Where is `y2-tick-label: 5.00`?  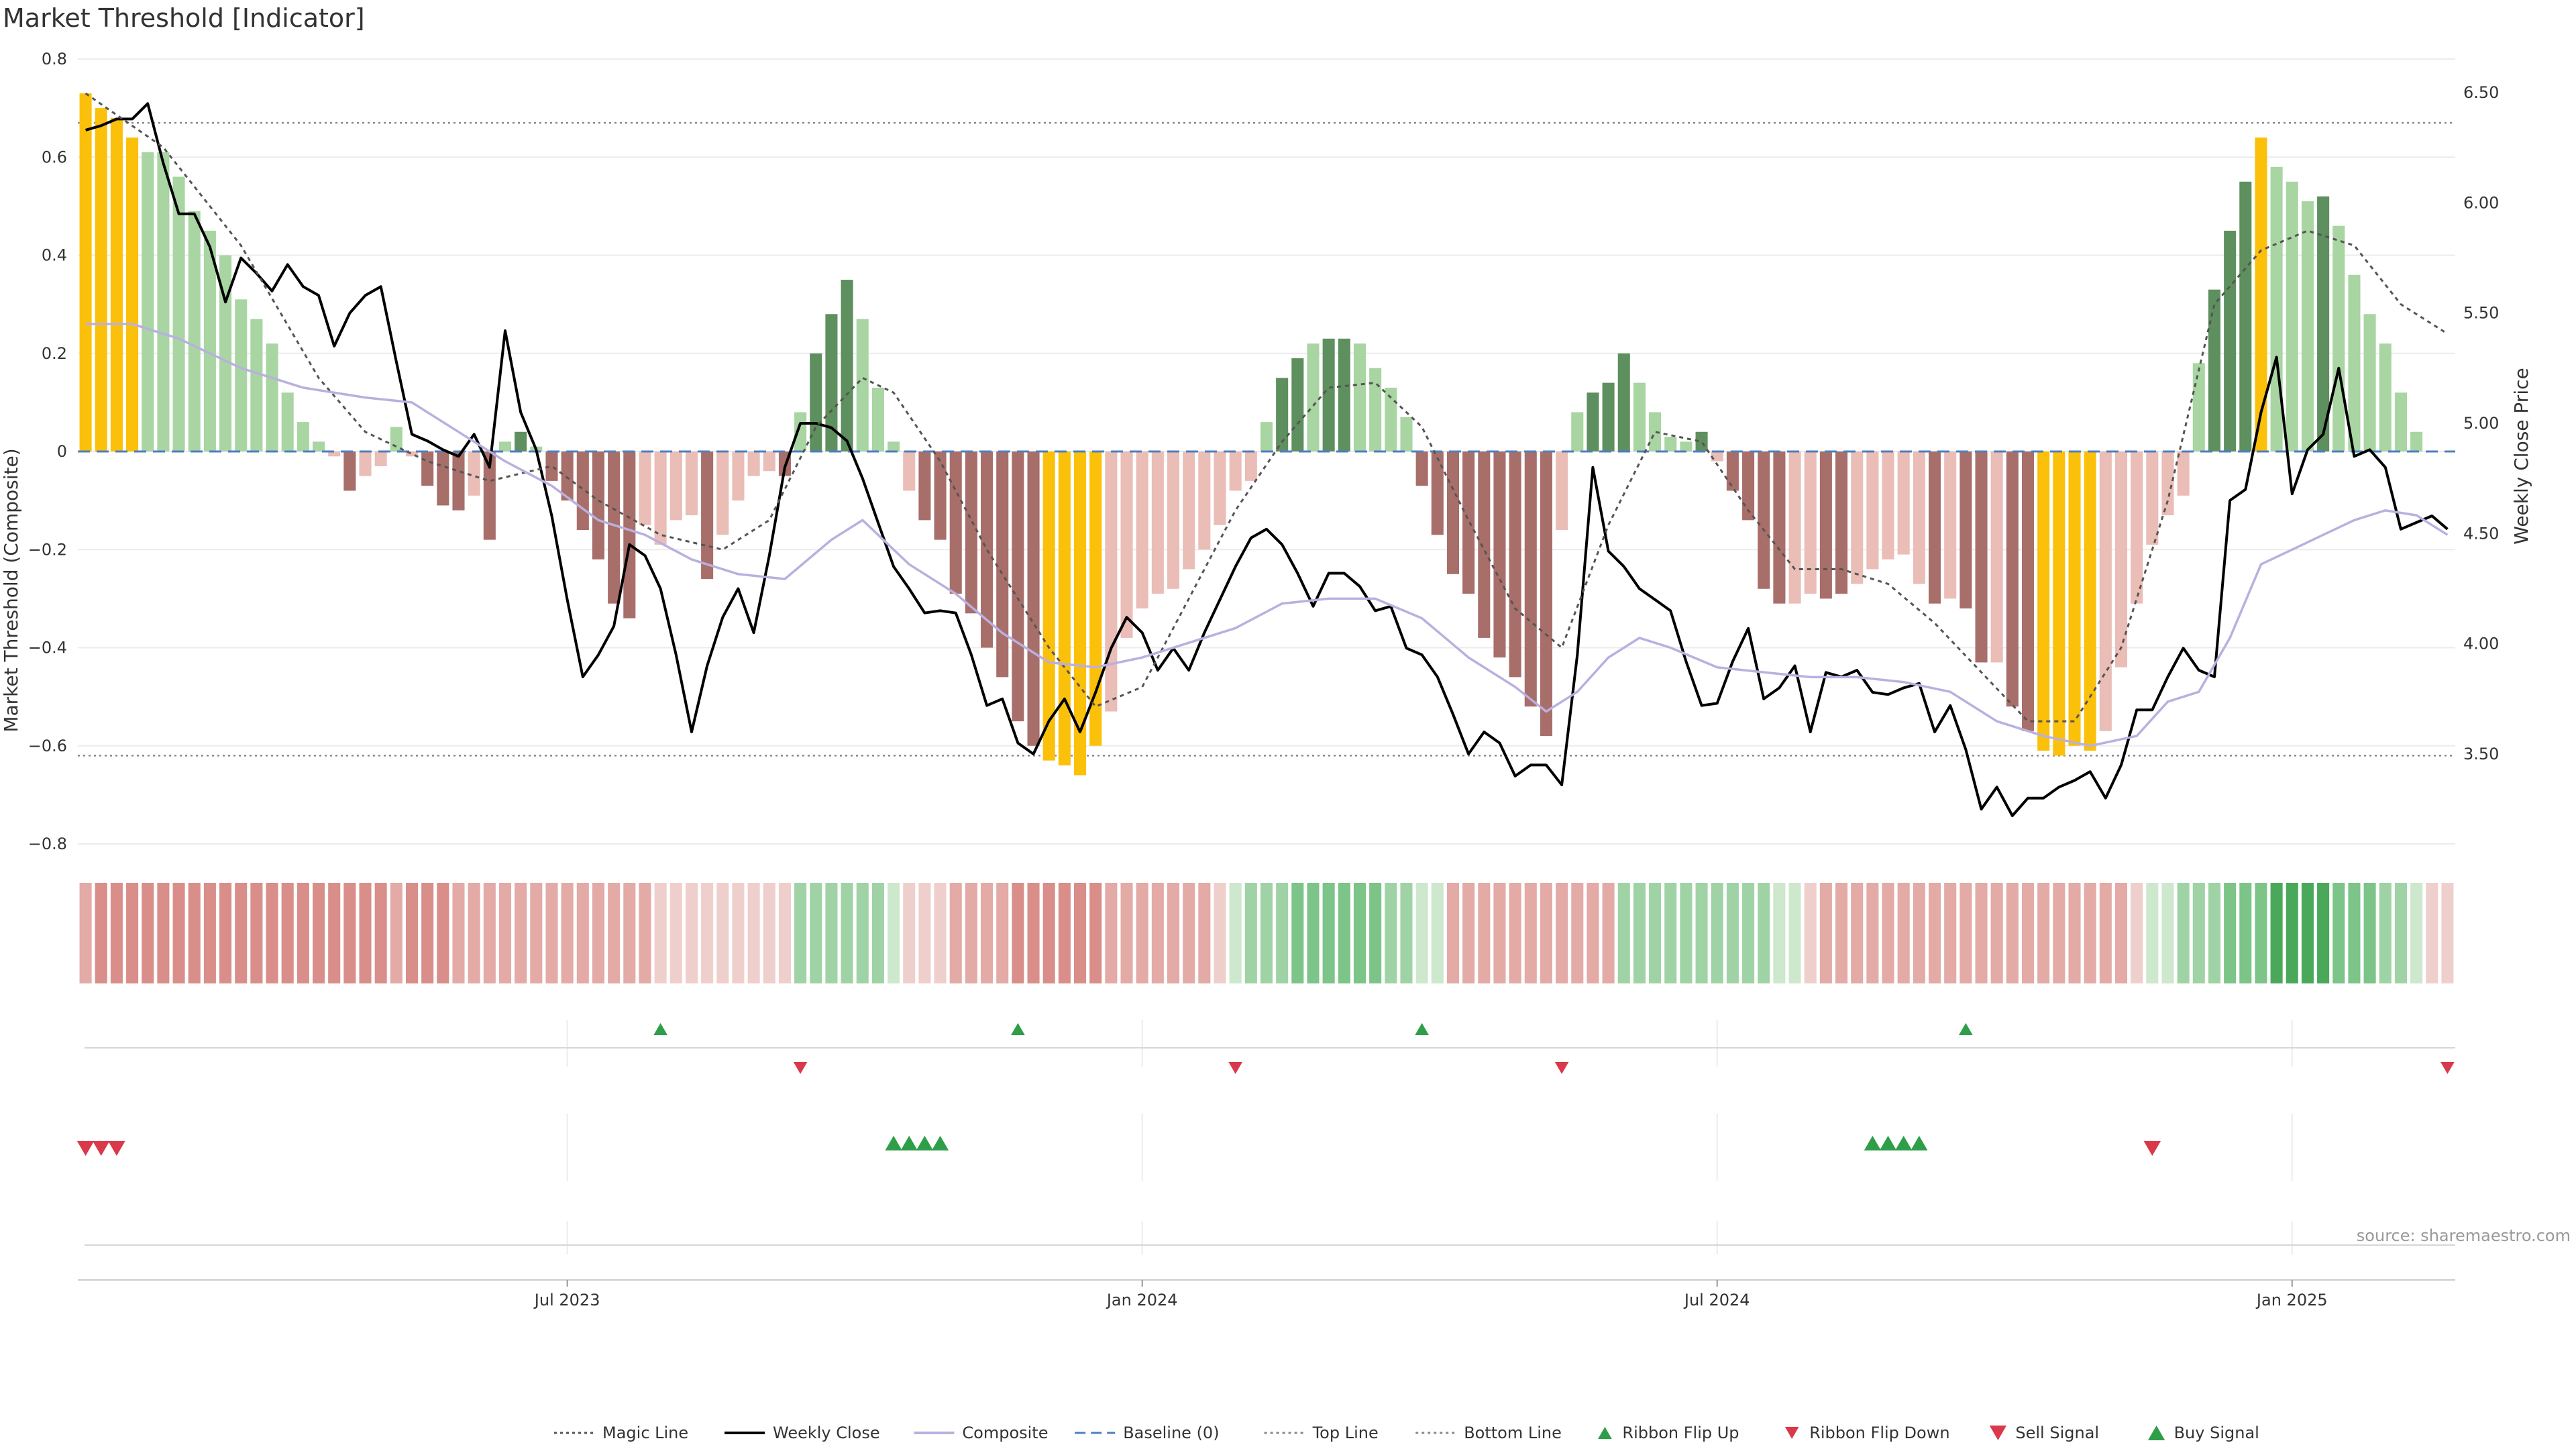
y2-tick-label: 5.00 is located at coordinates (2481, 423).